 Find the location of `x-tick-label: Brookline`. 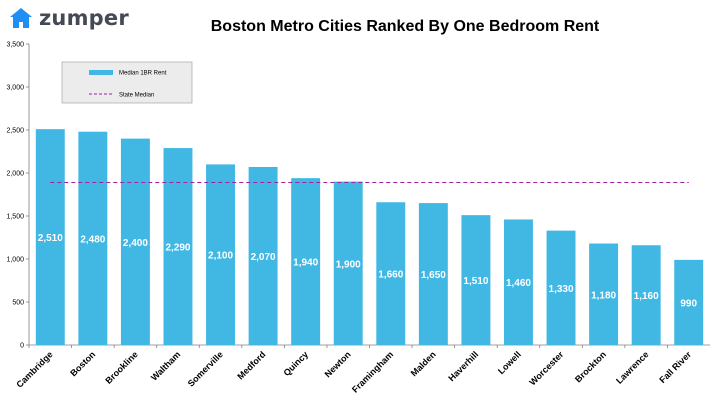

x-tick-label: Brookline is located at coordinates (121, 367).